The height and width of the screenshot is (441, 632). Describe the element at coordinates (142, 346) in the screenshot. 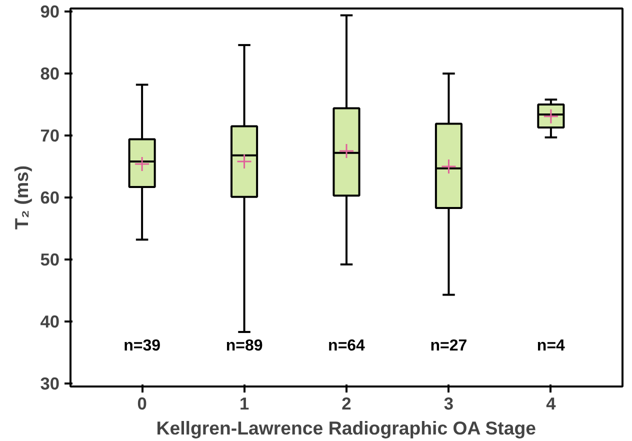

I see `annotation: n=39` at that location.